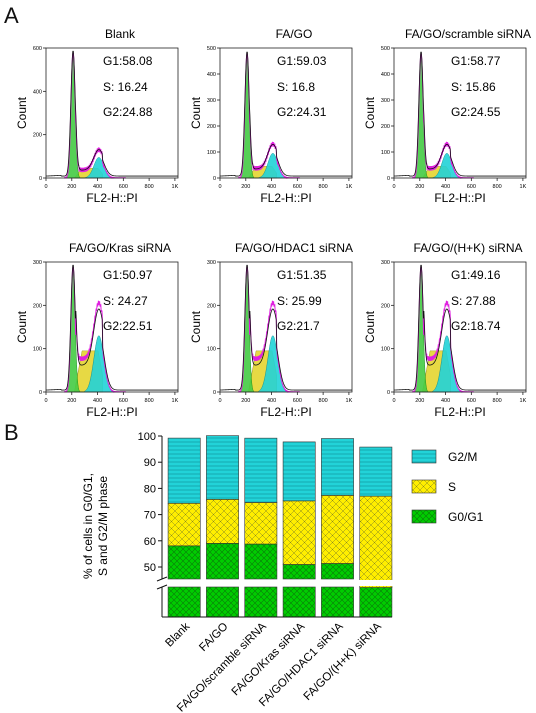 This screenshot has height=713, width=536. What do you see at coordinates (299, 301) in the screenshot?
I see `s-percentage: S: 25.99` at bounding box center [299, 301].